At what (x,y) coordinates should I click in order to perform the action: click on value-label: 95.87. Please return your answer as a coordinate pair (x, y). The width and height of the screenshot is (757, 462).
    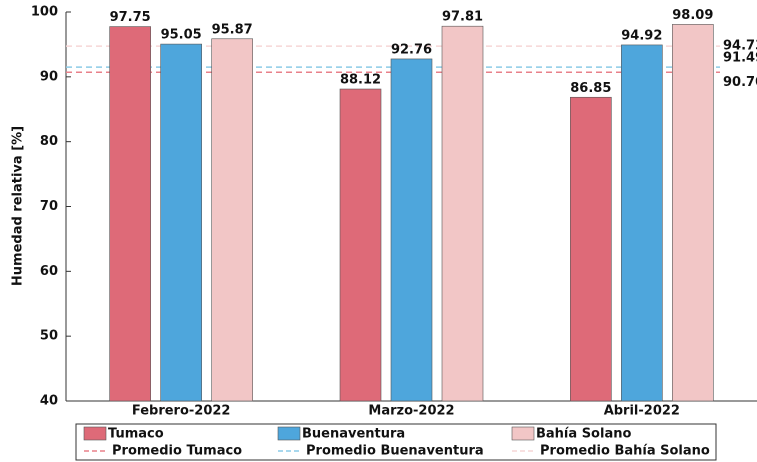
    Looking at the image, I should click on (232, 29).